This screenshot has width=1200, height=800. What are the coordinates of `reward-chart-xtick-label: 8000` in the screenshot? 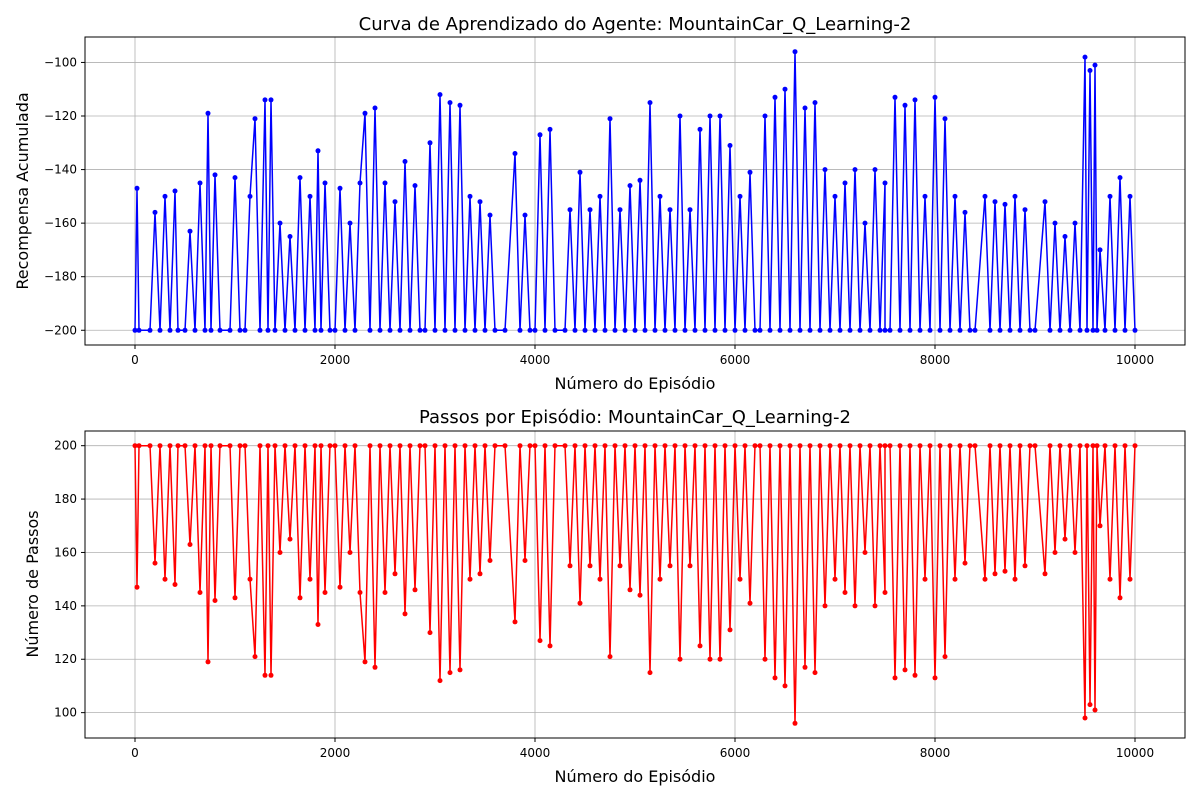 It's located at (935, 360).